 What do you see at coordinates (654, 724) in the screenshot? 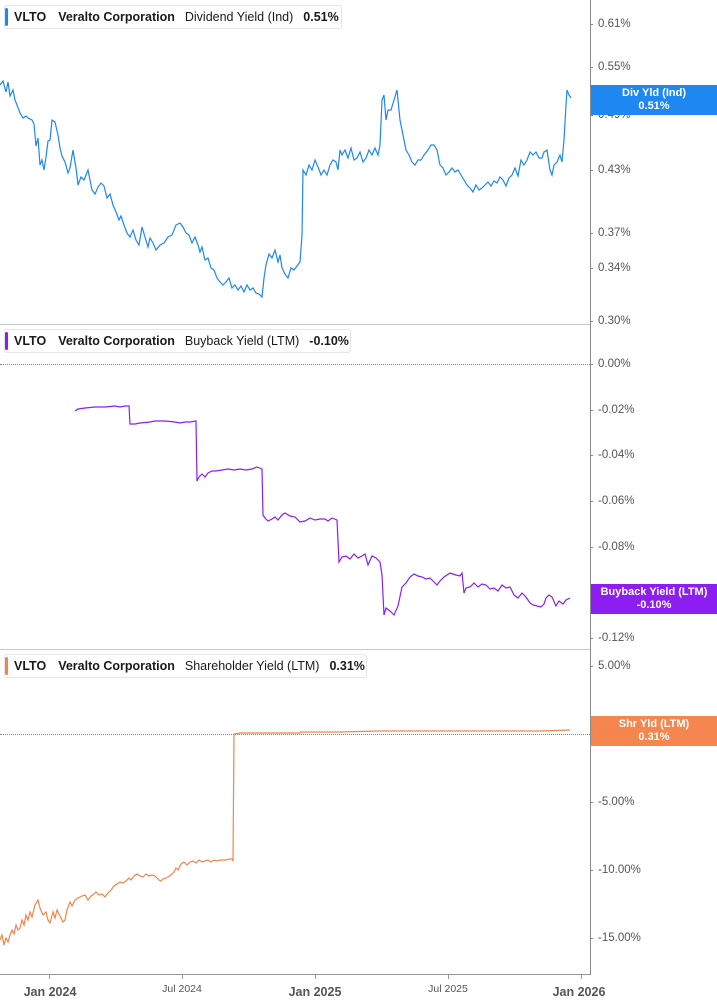
I see `tag-label: Shr Yld (LTM)` at bounding box center [654, 724].